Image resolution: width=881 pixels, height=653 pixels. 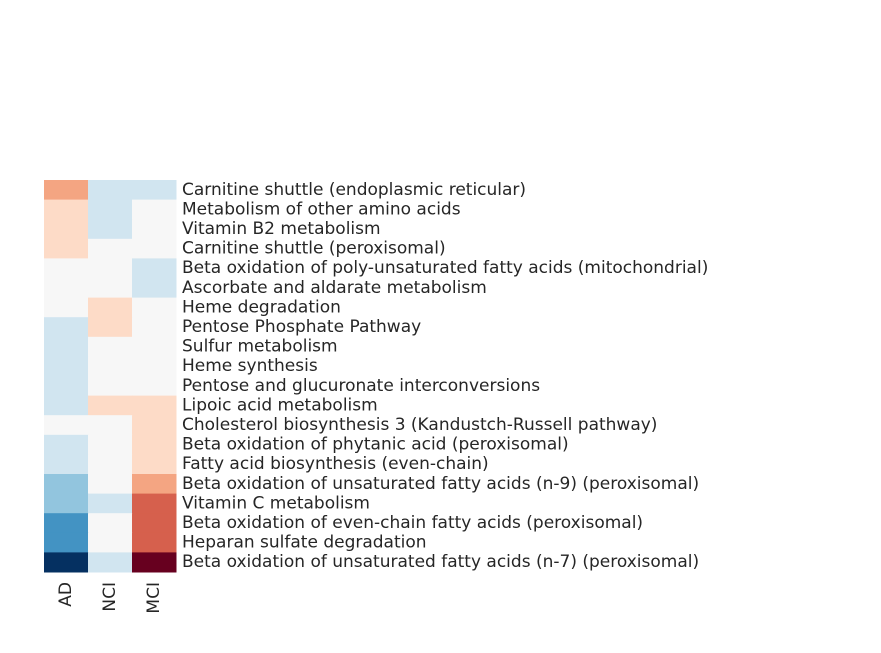 I want to click on row-label: Lipoic acid metabolism, so click(x=280, y=405).